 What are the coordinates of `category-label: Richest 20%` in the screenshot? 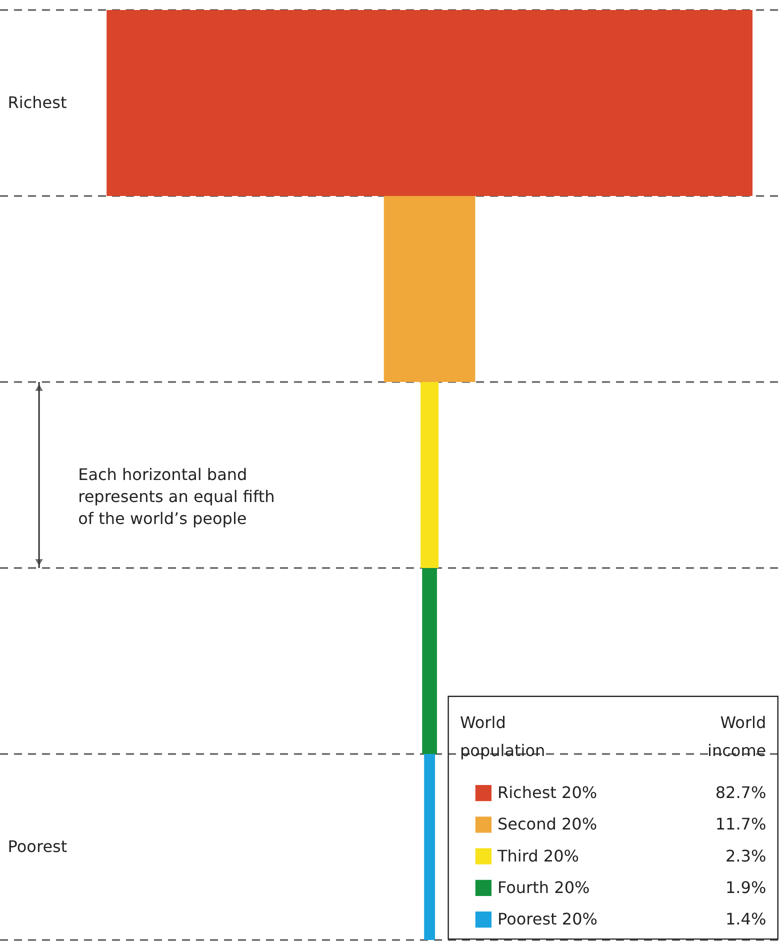 It's located at (547, 792).